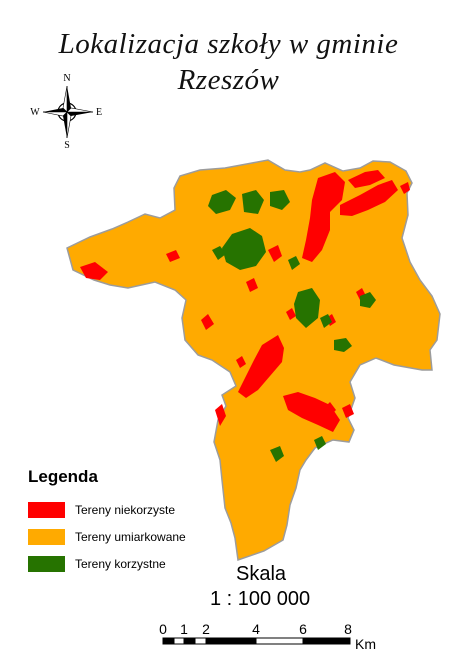  Describe the element at coordinates (303, 629) in the screenshot. I see `scale-tick-6: 6` at that location.